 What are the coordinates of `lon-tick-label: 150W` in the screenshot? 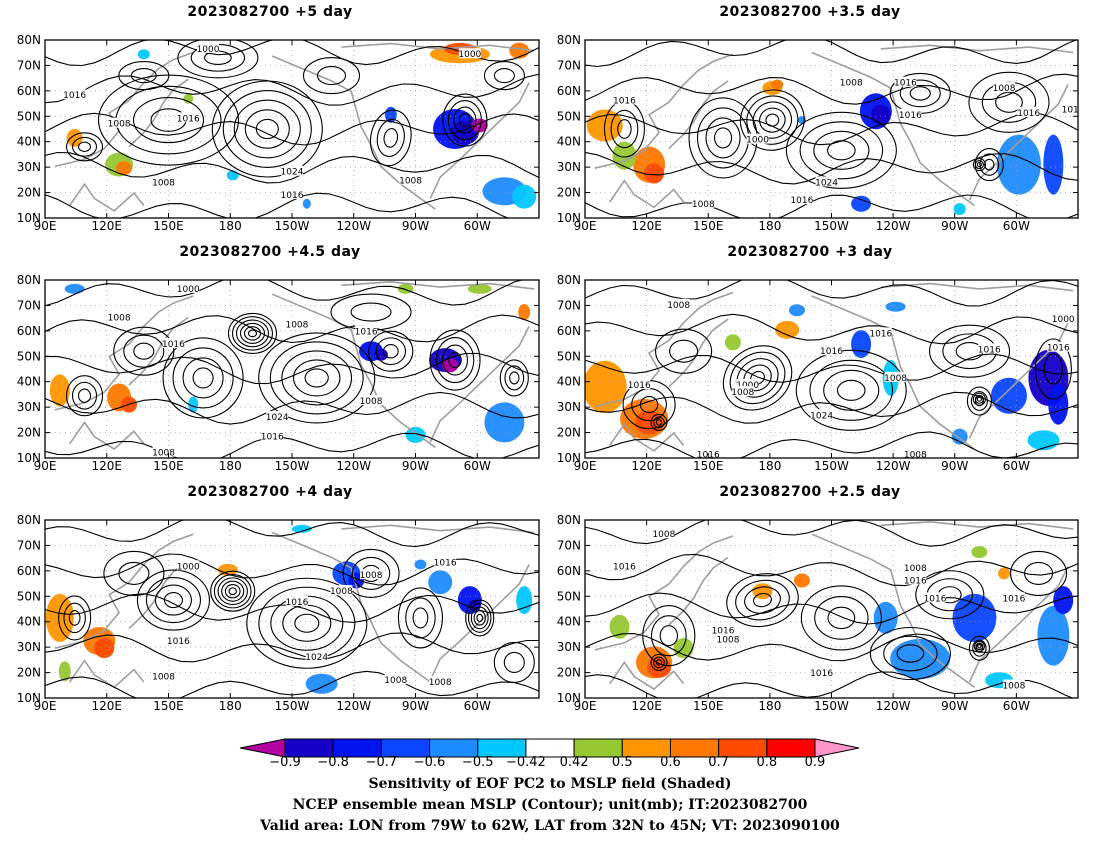 It's located at (292, 464).